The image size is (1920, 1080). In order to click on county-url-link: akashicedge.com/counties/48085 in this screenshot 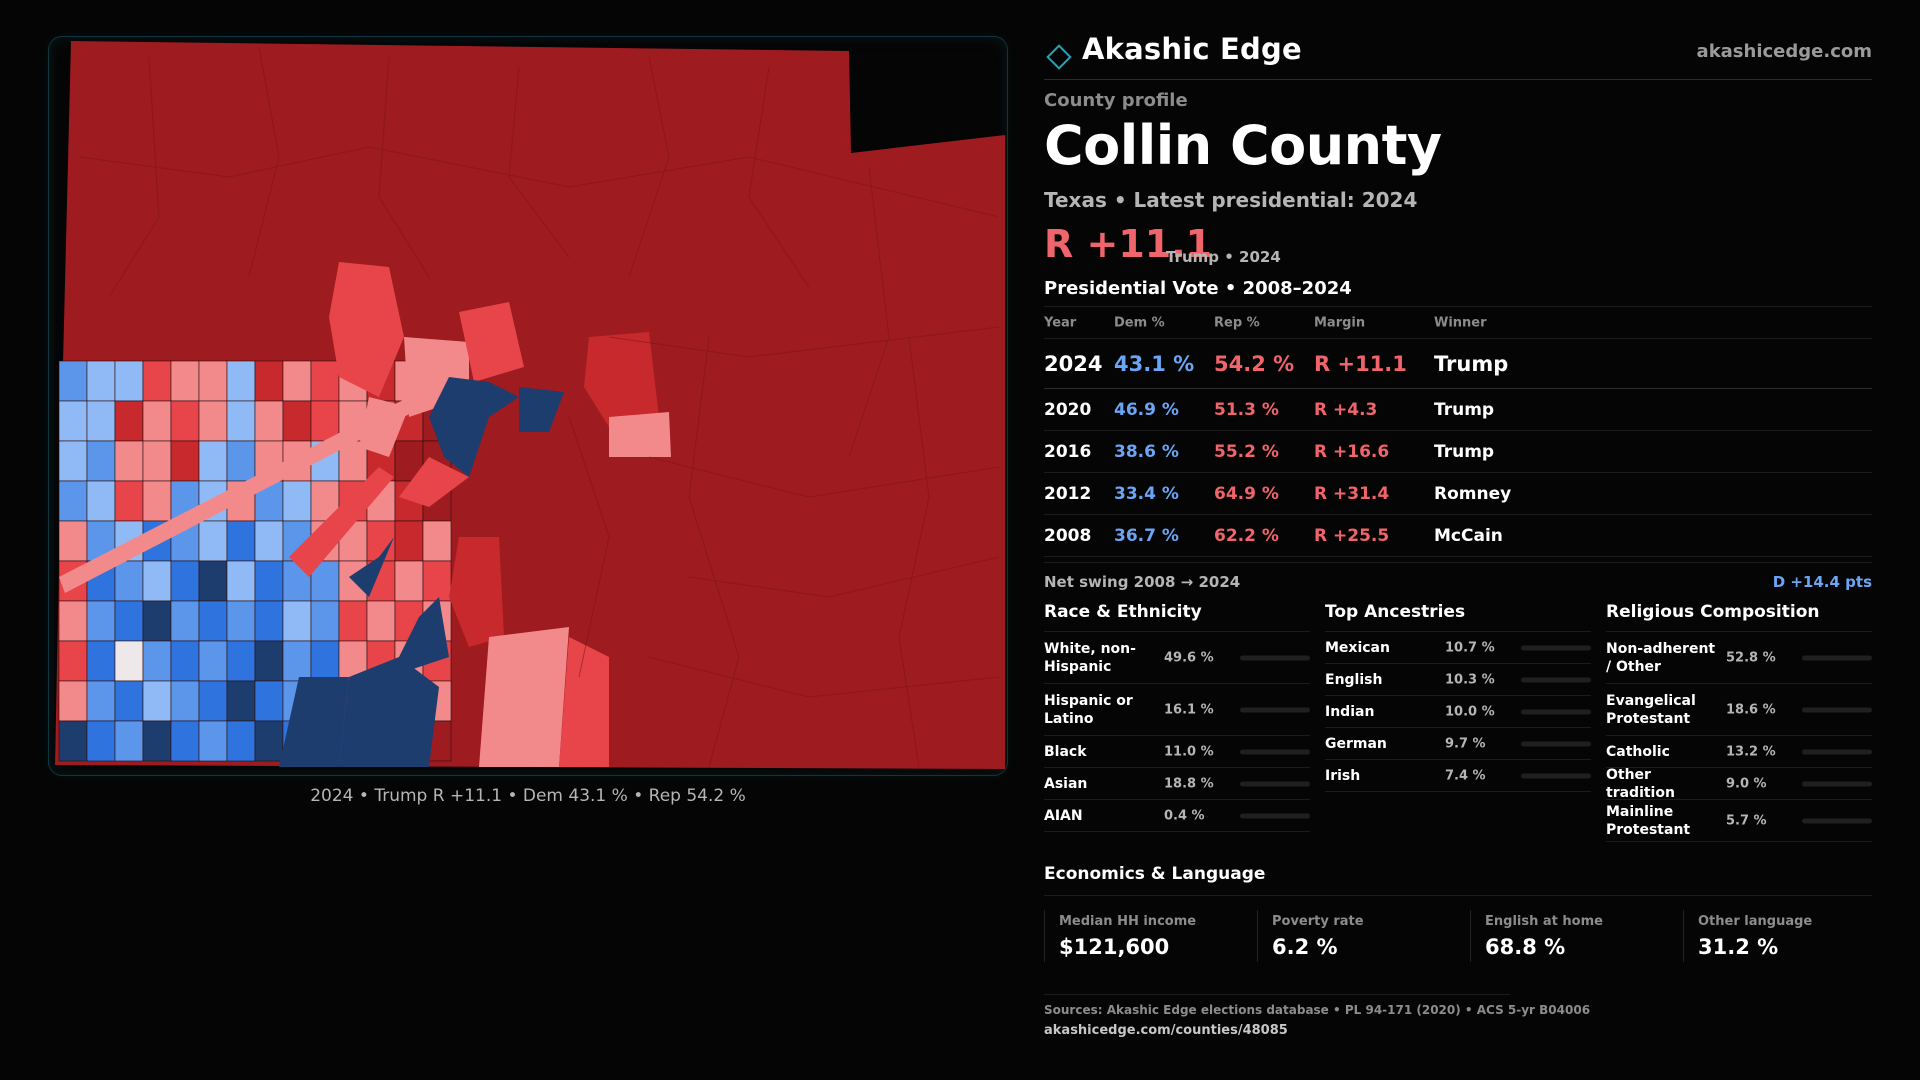, I will do `click(1166, 1030)`.